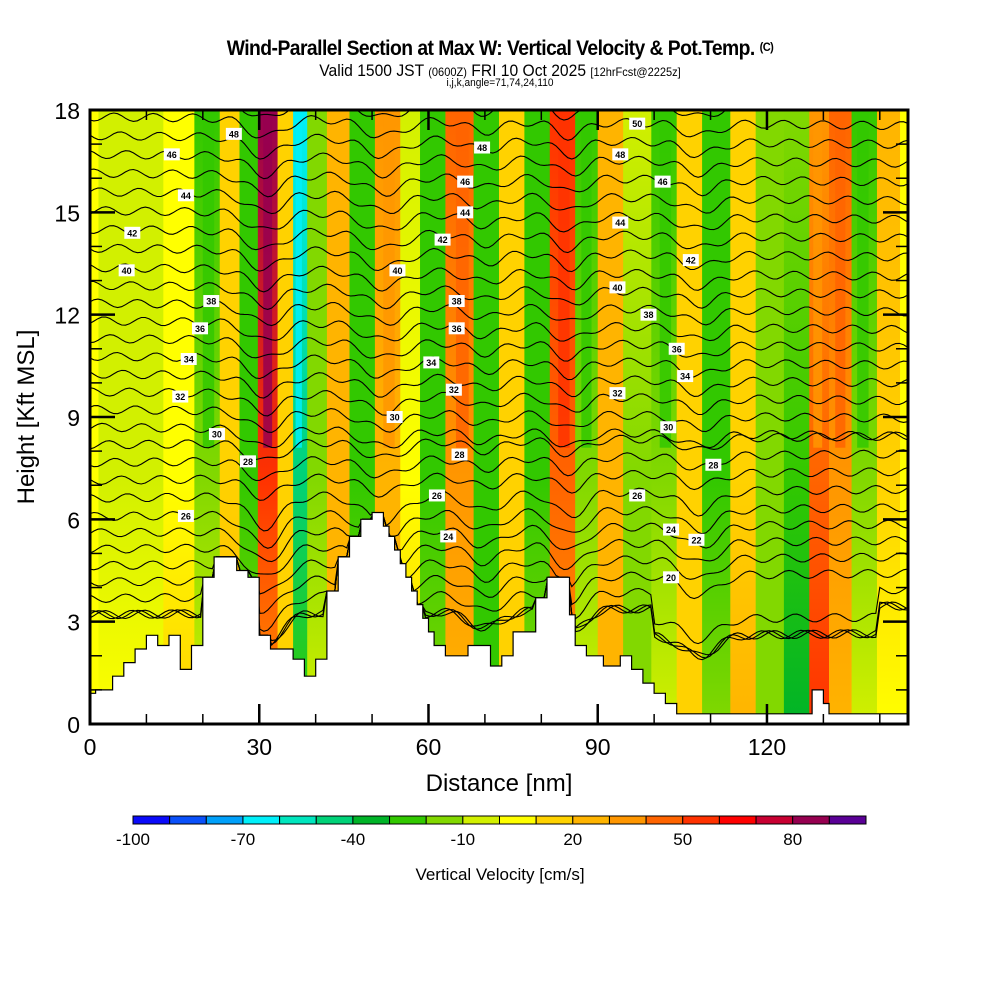 The height and width of the screenshot is (1000, 1000). Describe the element at coordinates (671, 578) in the screenshot. I see `contour-label-text: 20` at that location.